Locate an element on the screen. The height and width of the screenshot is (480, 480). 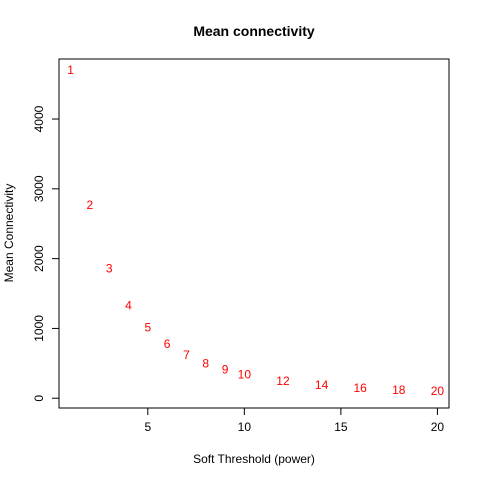
y-tick-label: 4000 is located at coordinates (39, 118).